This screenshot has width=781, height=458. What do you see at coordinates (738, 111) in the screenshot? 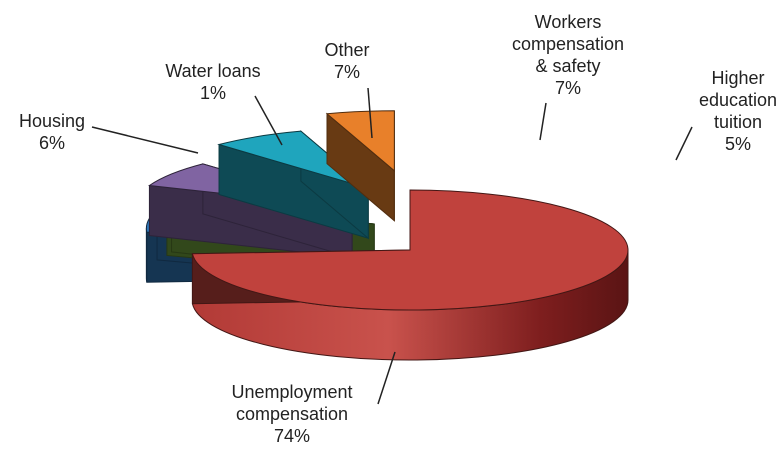
I see `slice-label-higher-education-tuition: Higher education tuition 5%` at bounding box center [738, 111].